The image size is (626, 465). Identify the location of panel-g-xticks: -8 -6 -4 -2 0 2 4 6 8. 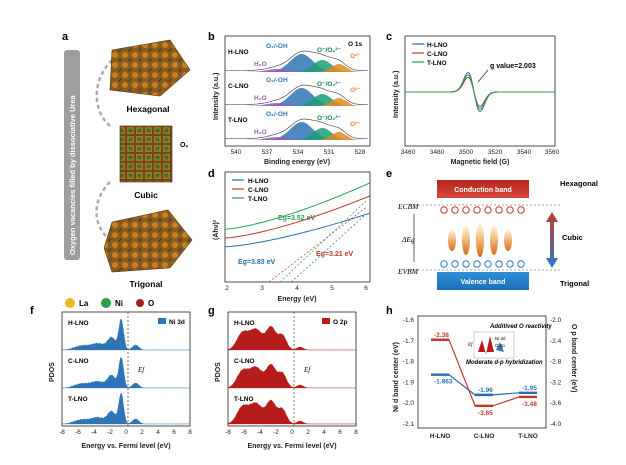
(291, 432).